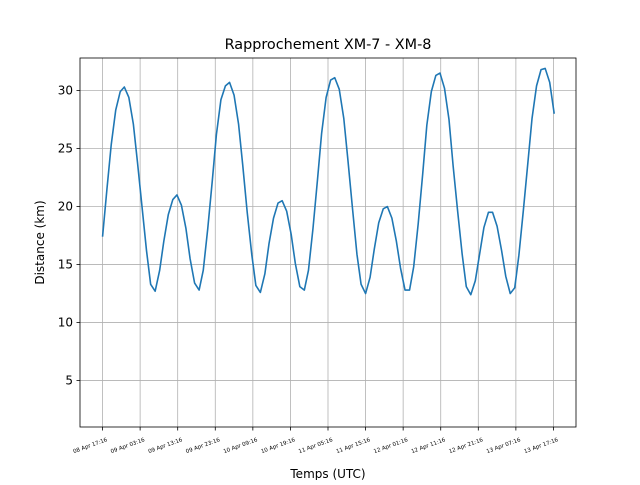 This screenshot has height=485, width=640. Describe the element at coordinates (328, 45) in the screenshot. I see `chart-title: Rapprochement XM-7 - XM-8` at that location.